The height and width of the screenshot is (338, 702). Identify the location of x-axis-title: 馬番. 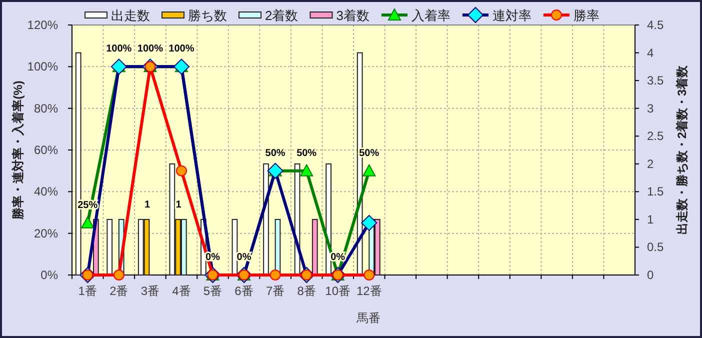
(368, 318).